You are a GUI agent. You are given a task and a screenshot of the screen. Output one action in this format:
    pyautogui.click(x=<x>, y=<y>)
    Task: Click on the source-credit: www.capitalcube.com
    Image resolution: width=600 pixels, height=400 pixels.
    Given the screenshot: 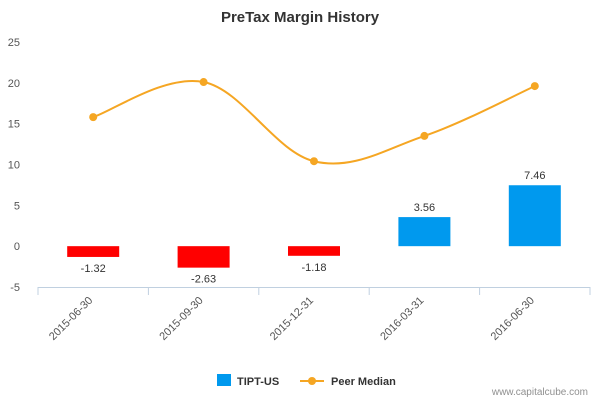 What is the action you would take?
    pyautogui.click(x=539, y=392)
    